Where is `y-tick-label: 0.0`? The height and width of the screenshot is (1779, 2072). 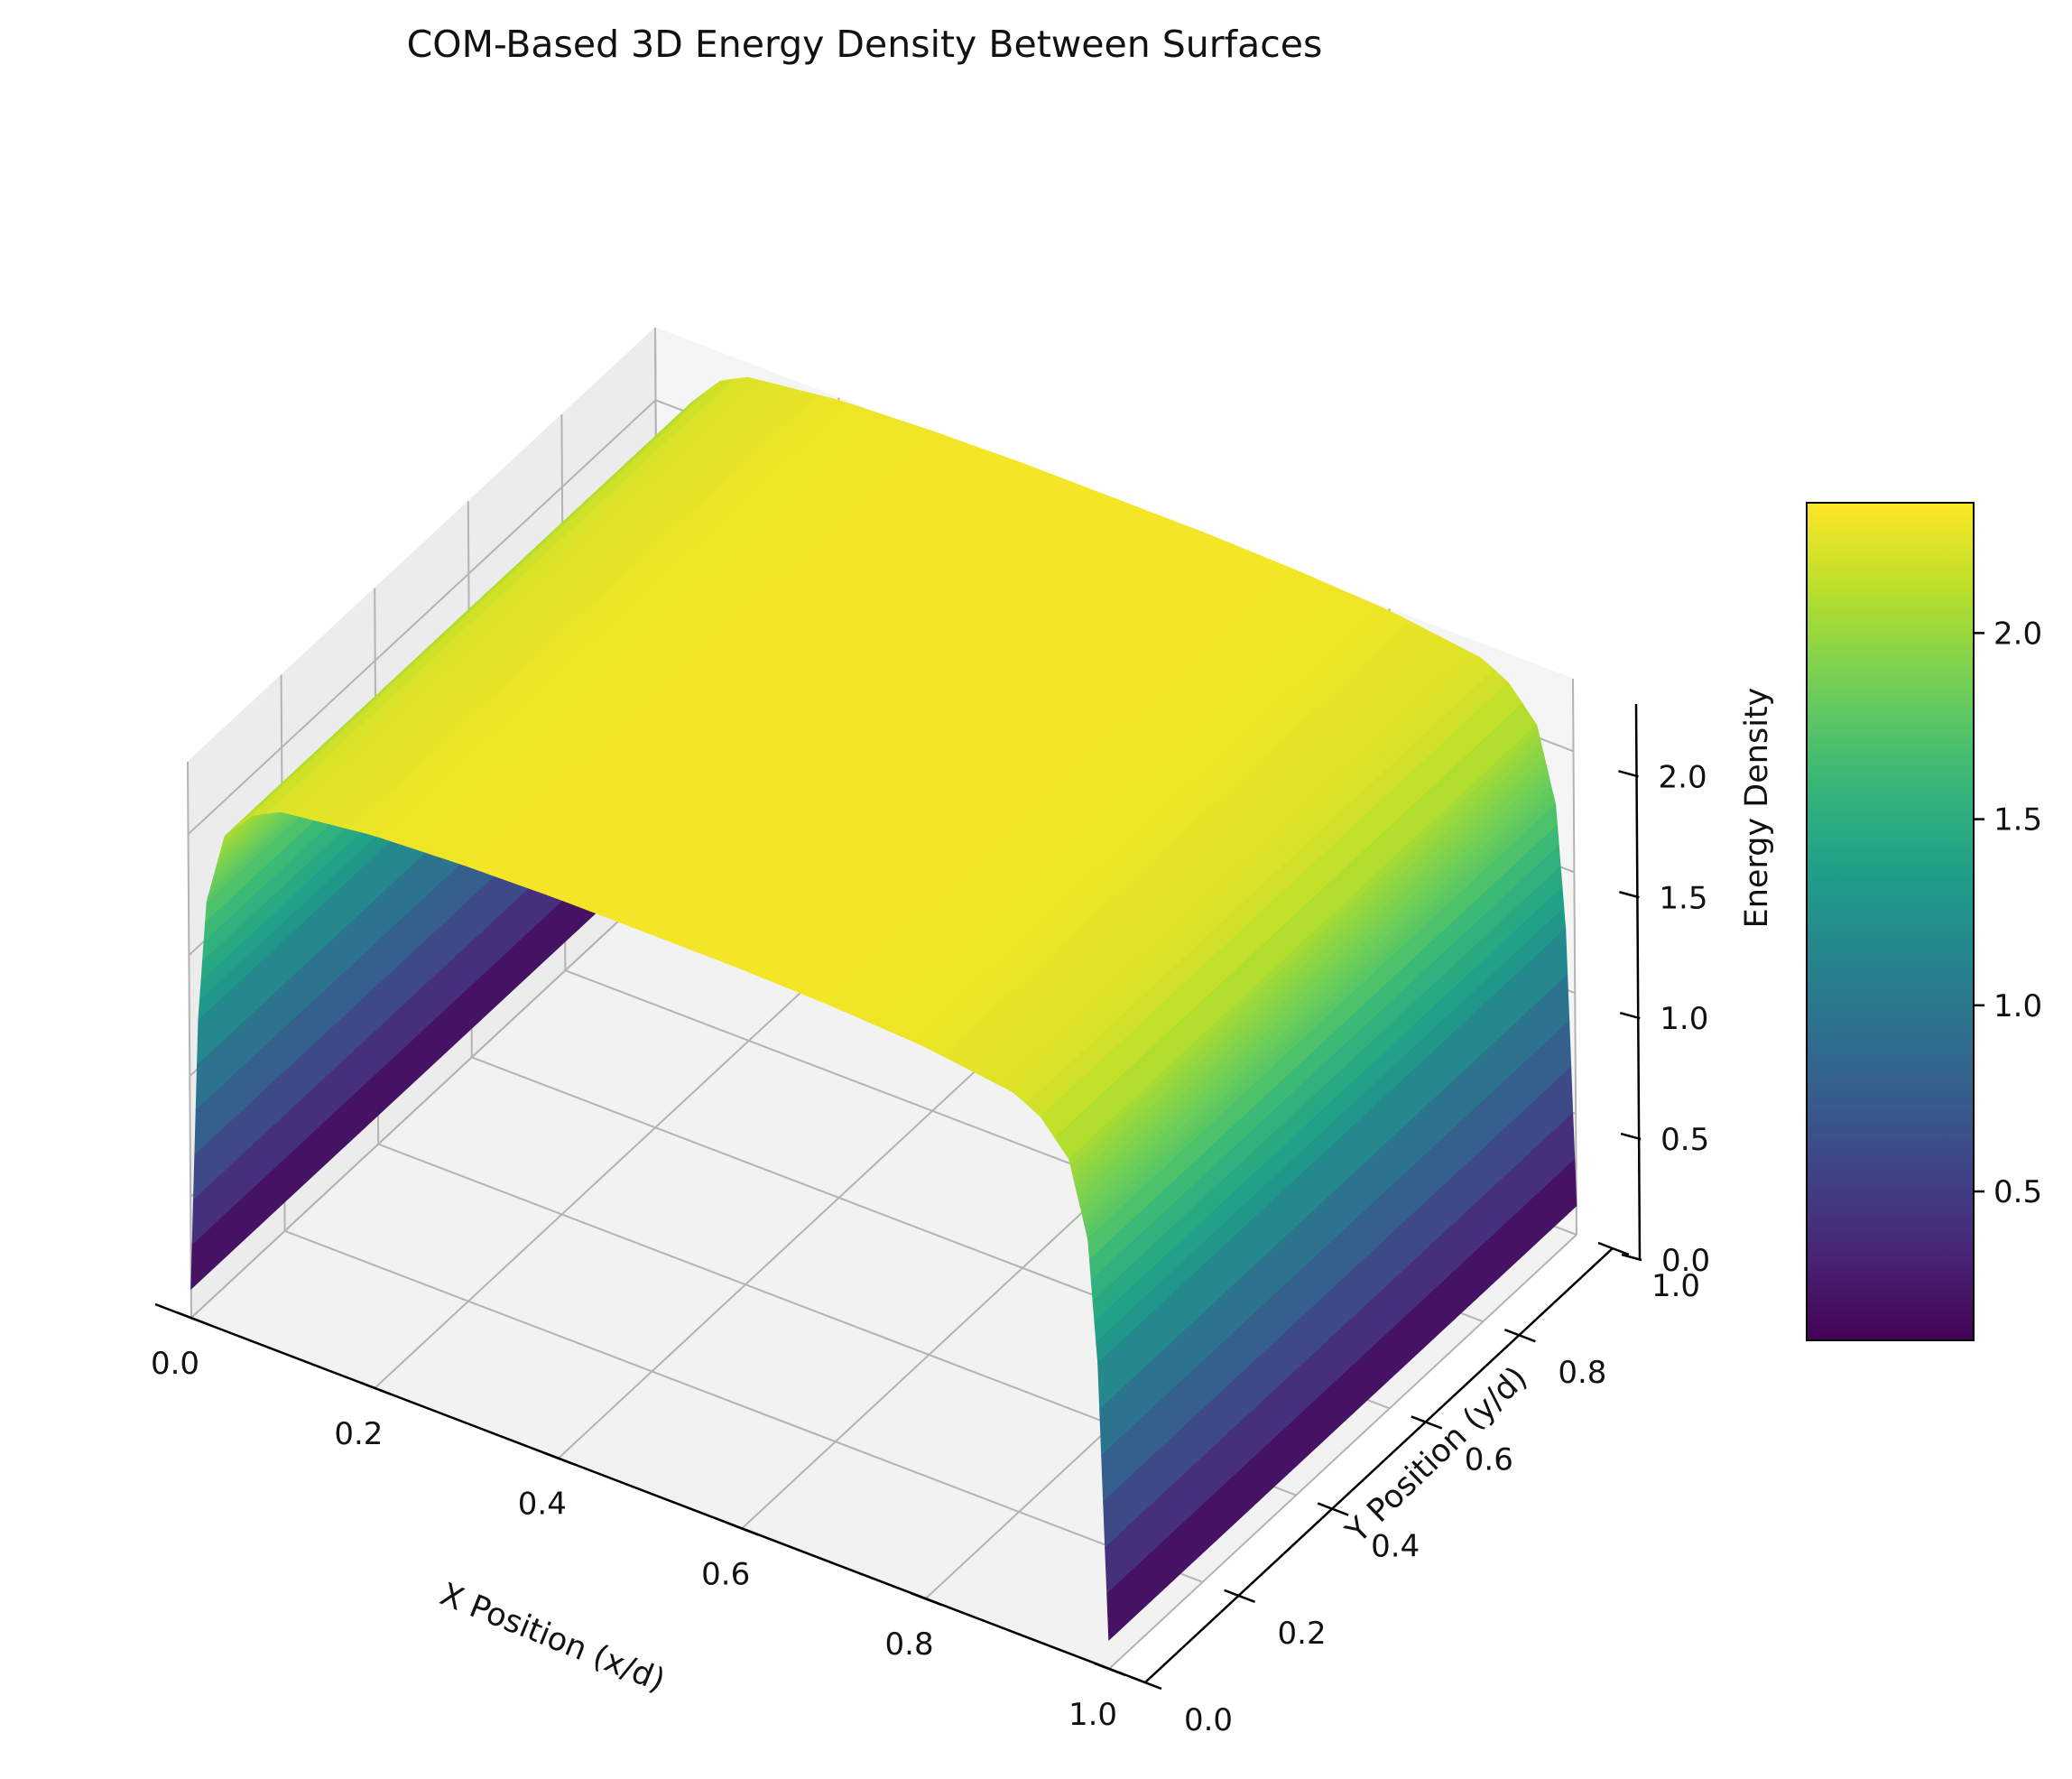 y-tick-label: 0.0 is located at coordinates (1209, 1720).